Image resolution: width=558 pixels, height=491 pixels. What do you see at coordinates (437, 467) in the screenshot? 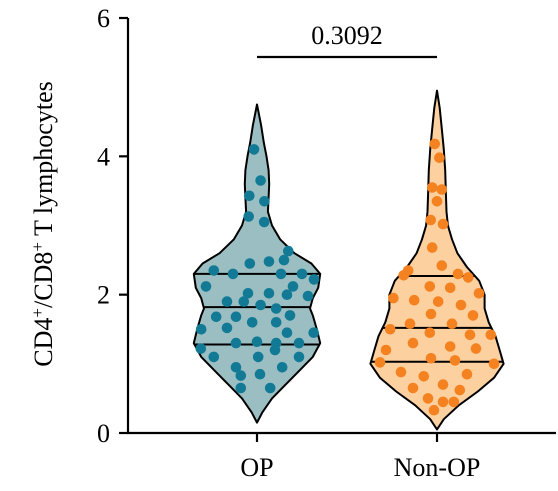
I see `x-tick-label: Non-OP` at bounding box center [437, 467].